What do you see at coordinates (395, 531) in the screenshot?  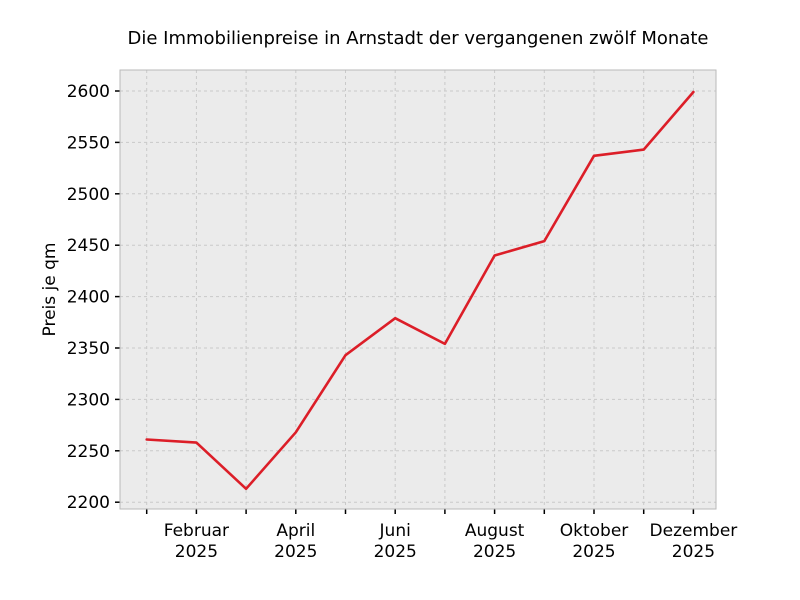 I see `x-tick-label-month: Juni` at bounding box center [395, 531].